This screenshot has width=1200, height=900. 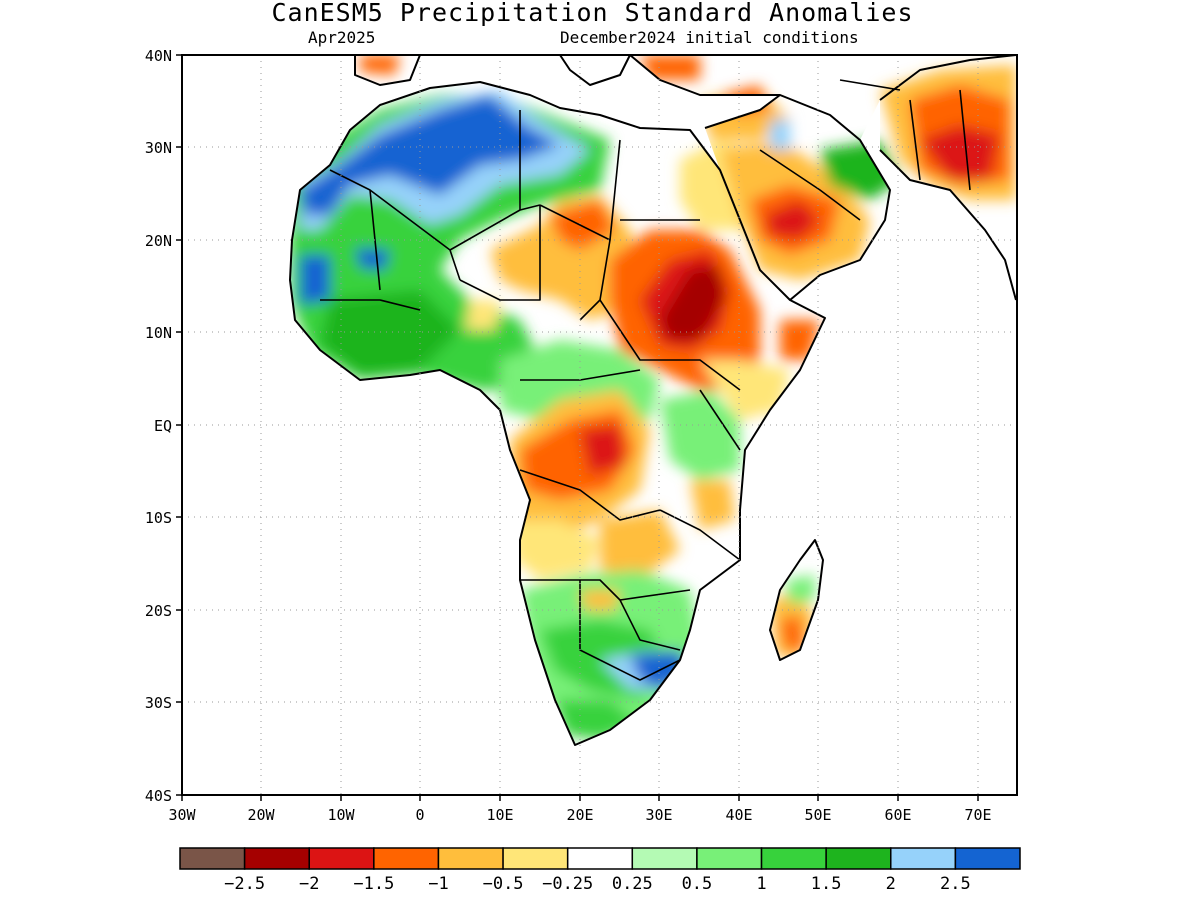 I want to click on lon-label: 30W, so click(x=182, y=815).